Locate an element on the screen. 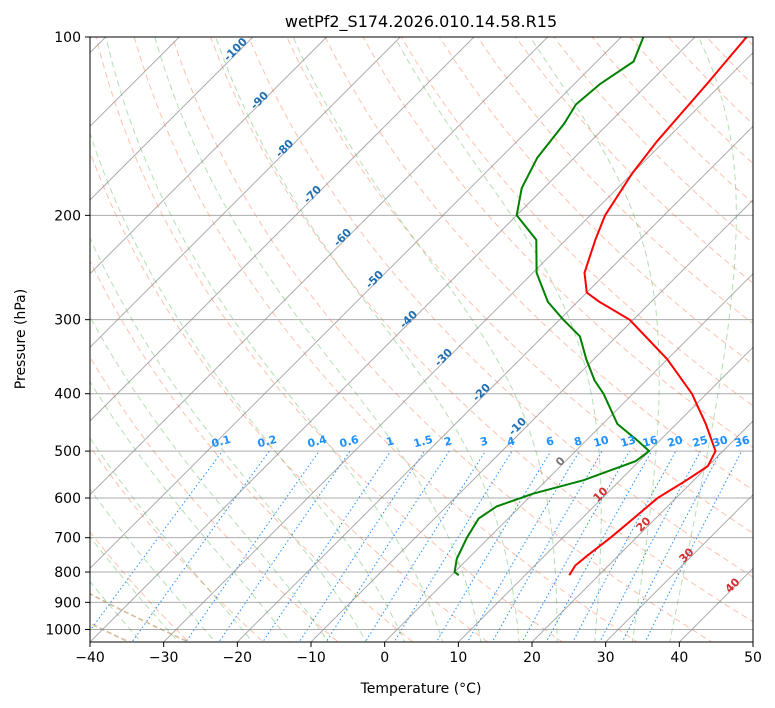 The width and height of the screenshot is (775, 708). mixing-ratio-label: 0.6 is located at coordinates (349, 442).